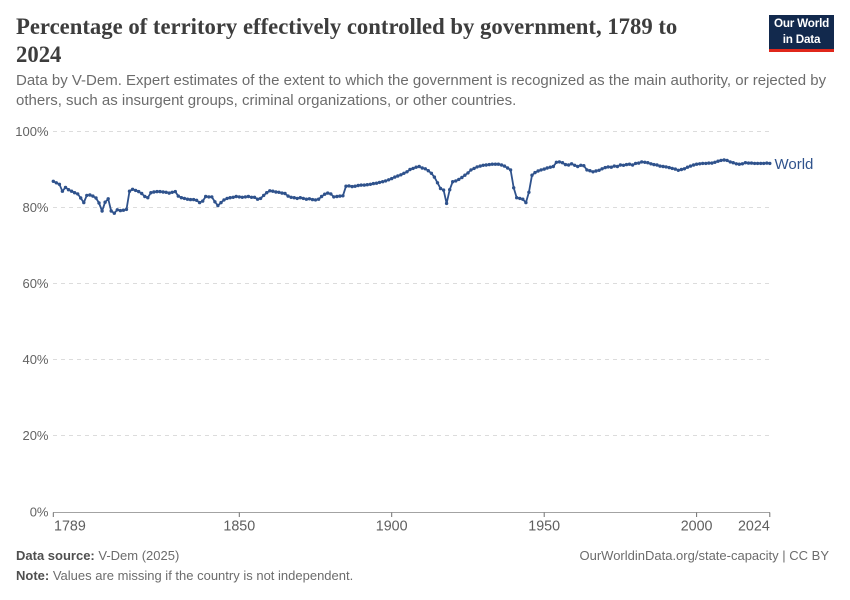 This screenshot has width=850, height=600. Describe the element at coordinates (70, 527) in the screenshot. I see `svg-text: 1789` at that location.